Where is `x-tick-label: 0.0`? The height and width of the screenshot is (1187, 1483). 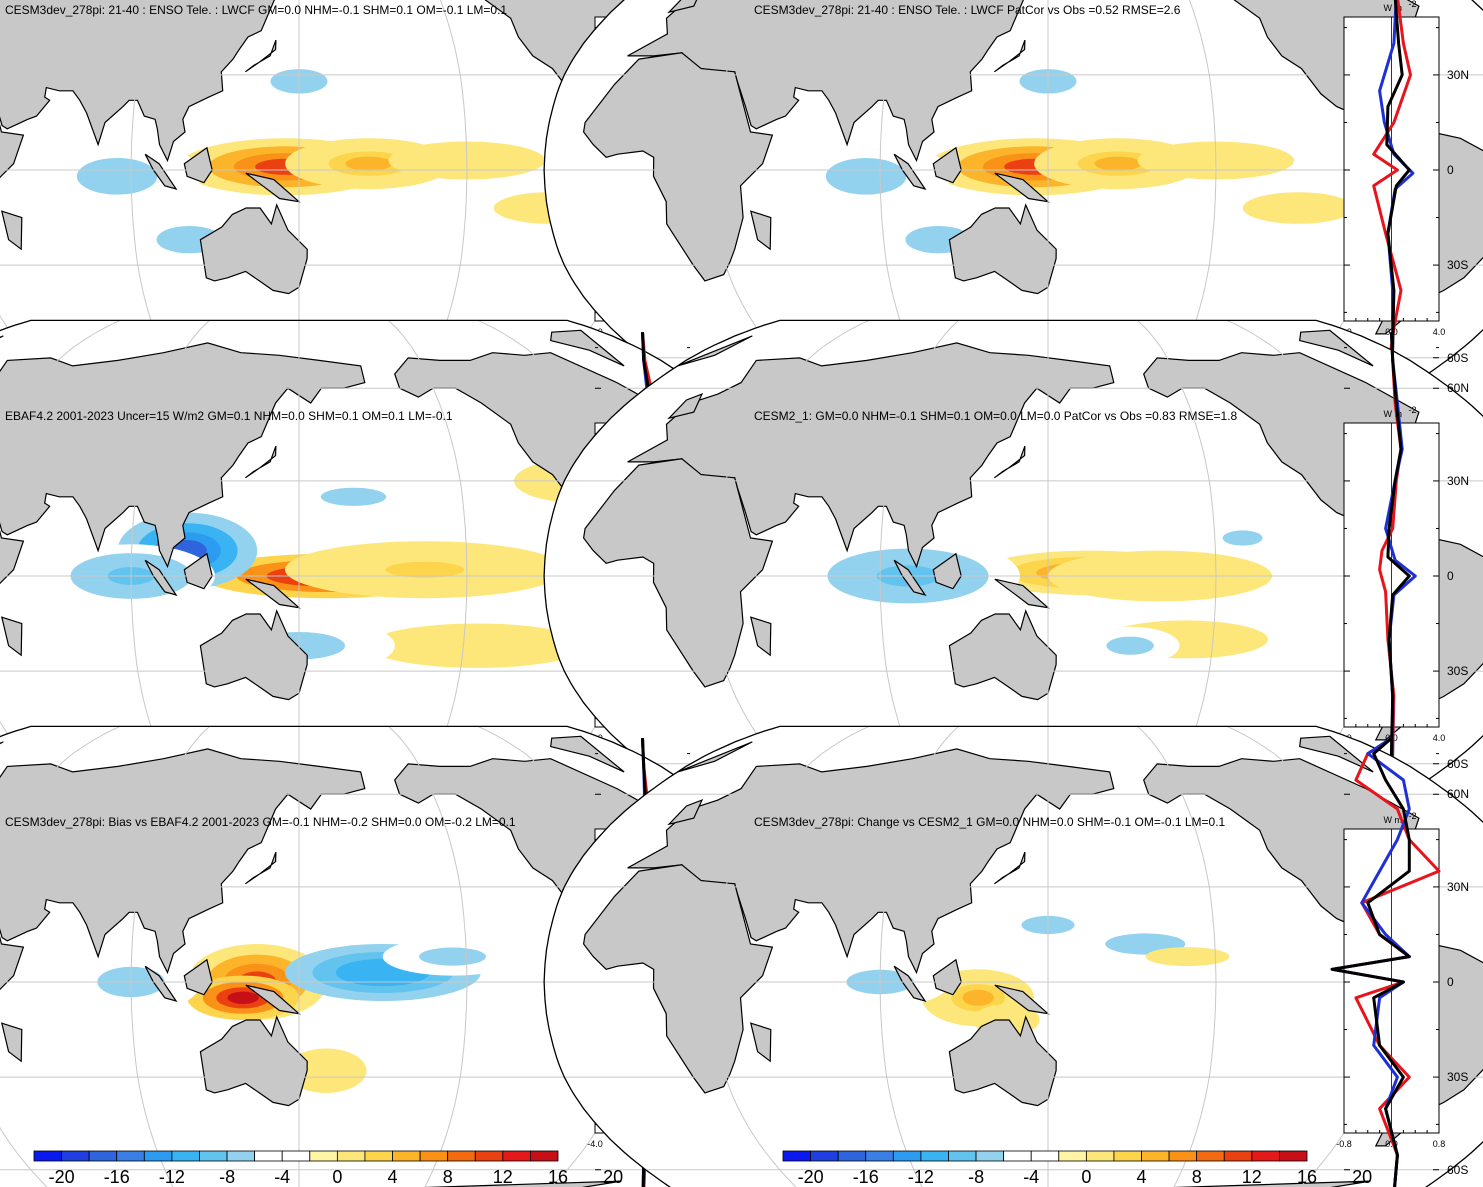 x-tick-label: 0.0 is located at coordinates (1391, 1144).